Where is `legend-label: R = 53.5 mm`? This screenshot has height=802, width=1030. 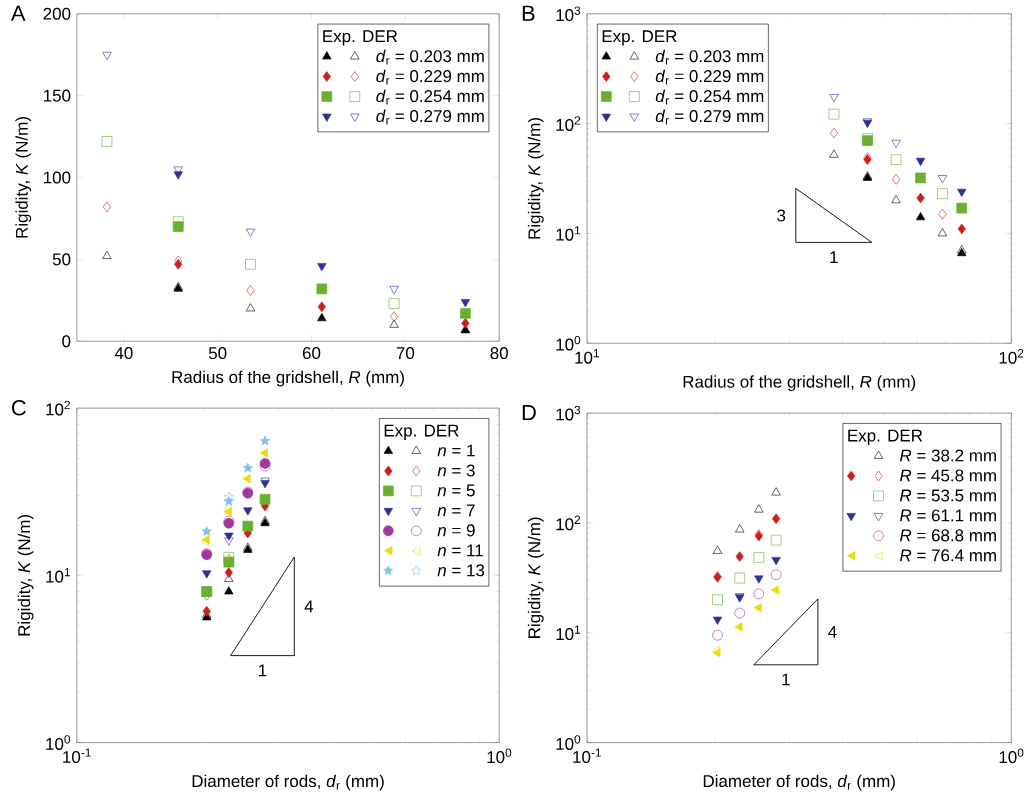
legend-label: R = 53.5 mm is located at coordinates (947, 495).